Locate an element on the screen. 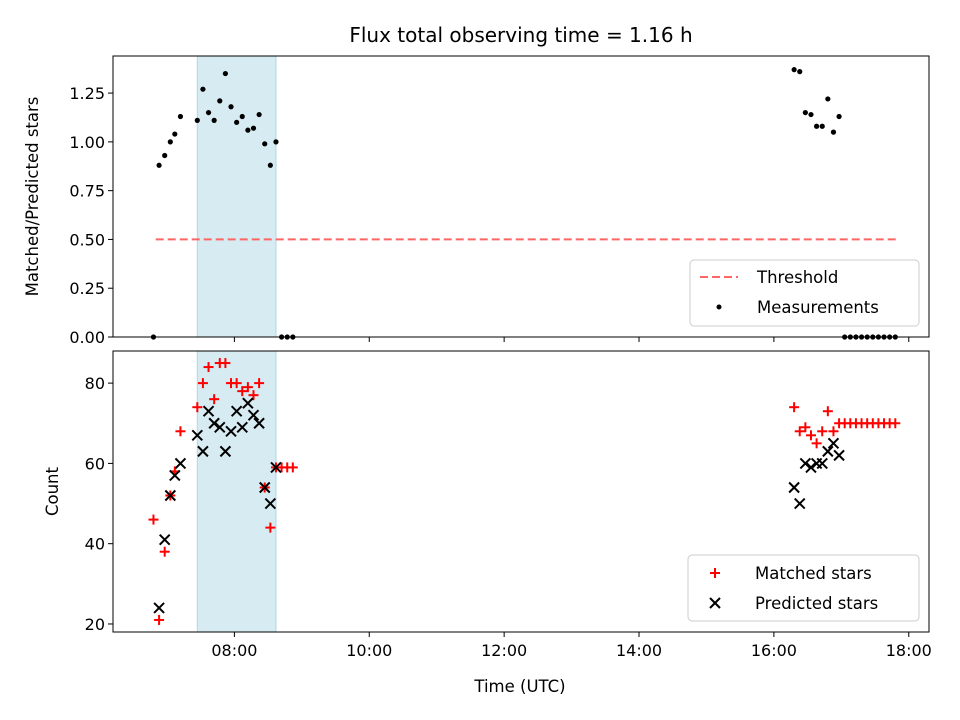 The image size is (960, 720). y-tick-label: 60 is located at coordinates (95, 463).